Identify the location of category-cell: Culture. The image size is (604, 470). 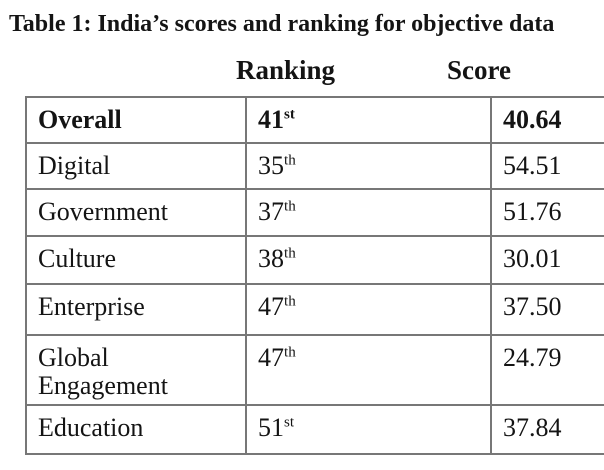
(136, 260).